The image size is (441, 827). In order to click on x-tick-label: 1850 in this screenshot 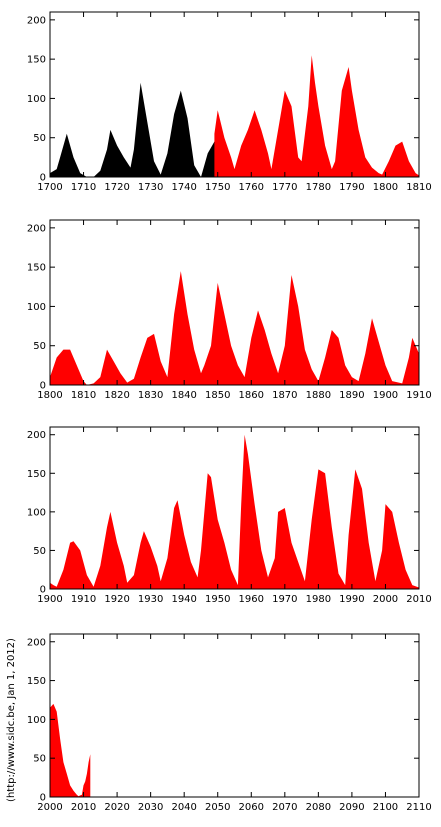, I will do `click(217, 395)`.